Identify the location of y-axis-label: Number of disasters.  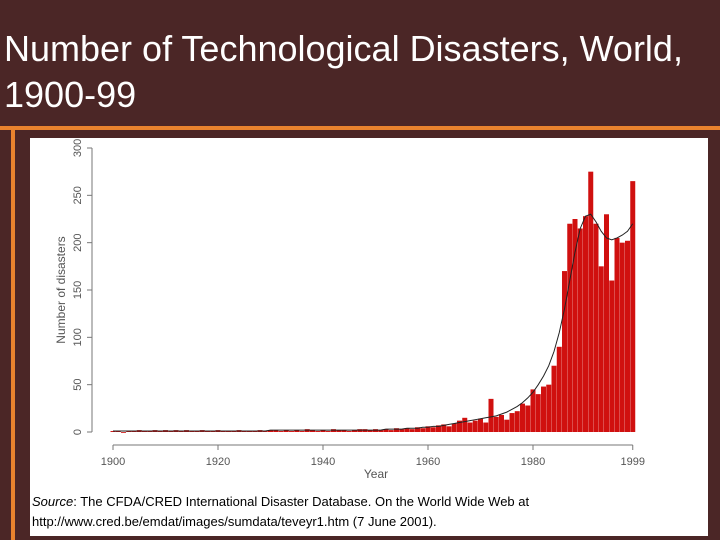
(61, 289).